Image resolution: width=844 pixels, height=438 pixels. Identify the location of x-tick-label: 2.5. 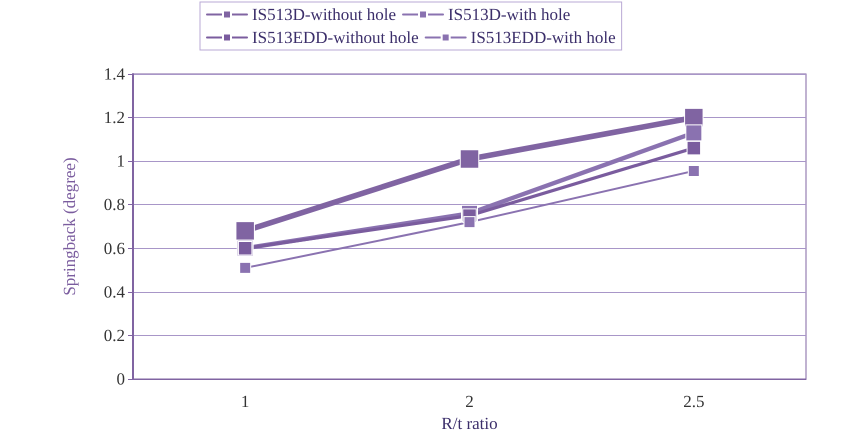
(693, 401).